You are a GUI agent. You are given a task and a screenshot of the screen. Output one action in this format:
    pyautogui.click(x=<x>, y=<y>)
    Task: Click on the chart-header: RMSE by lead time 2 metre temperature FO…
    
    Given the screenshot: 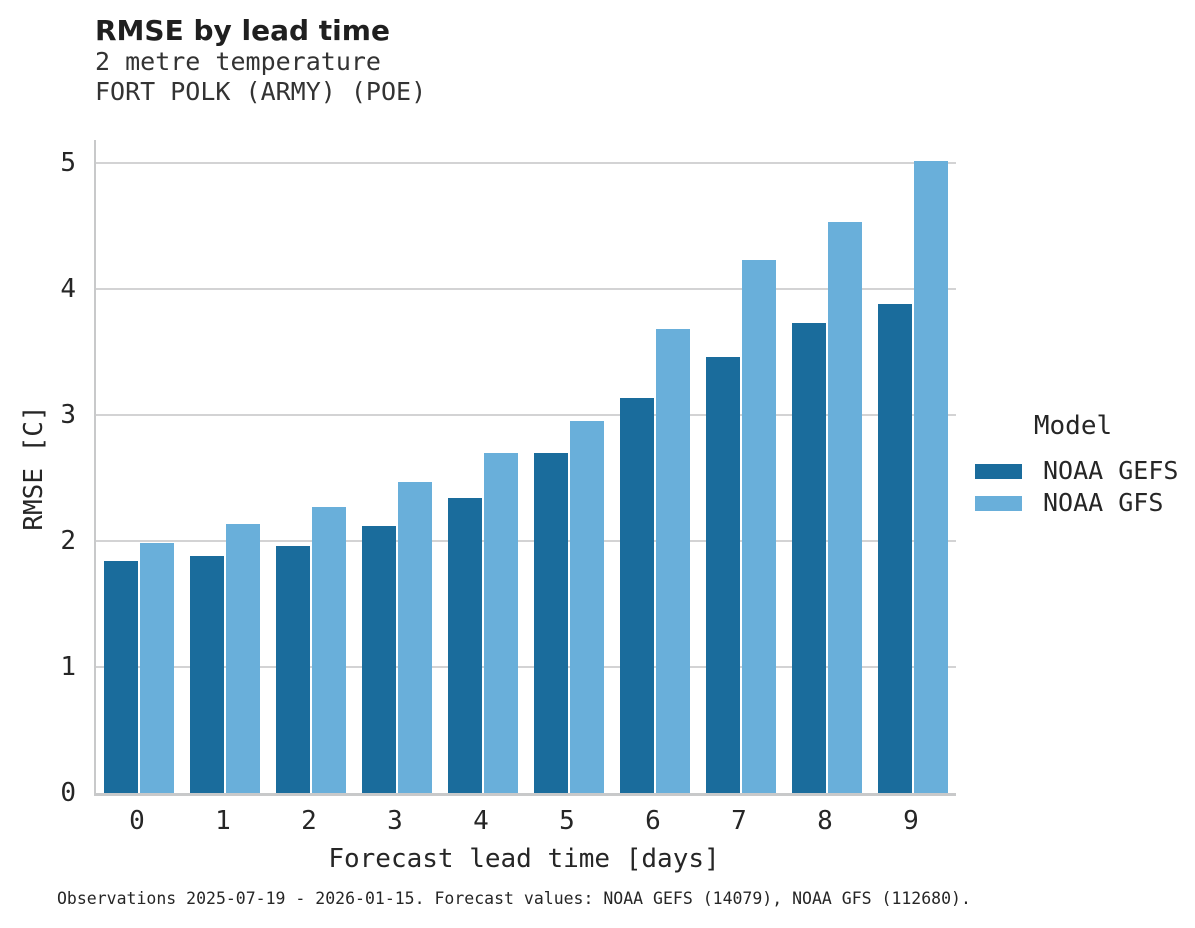 What is the action you would take?
    pyautogui.click(x=260, y=60)
    